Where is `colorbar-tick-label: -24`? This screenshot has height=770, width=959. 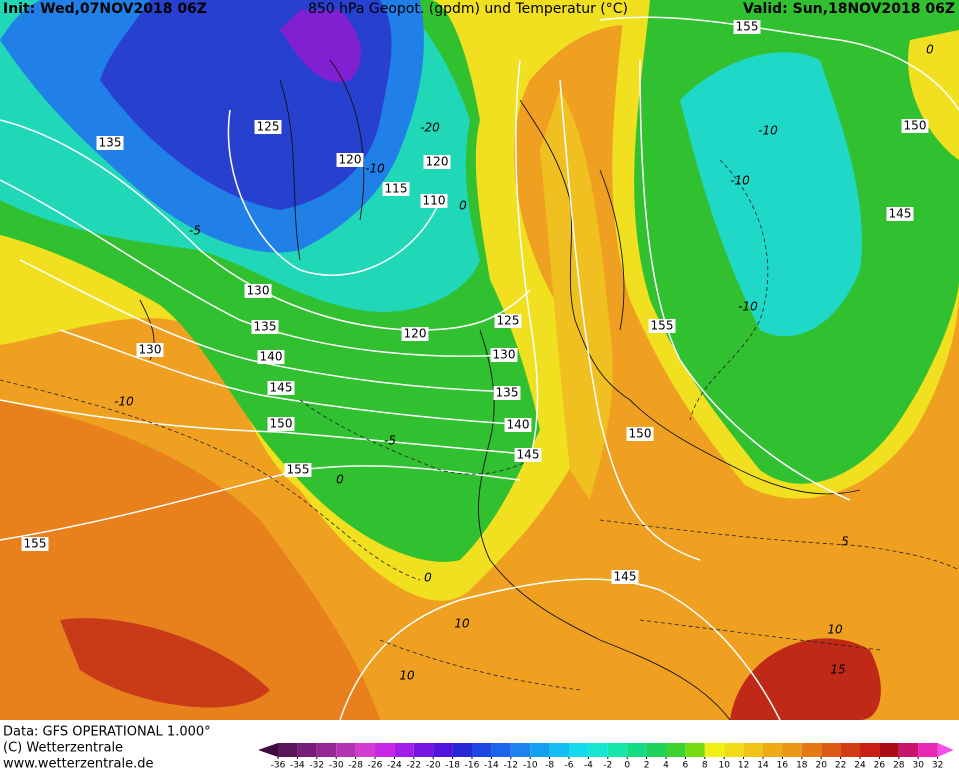 colorbar-tick-label: -24 is located at coordinates (394, 765).